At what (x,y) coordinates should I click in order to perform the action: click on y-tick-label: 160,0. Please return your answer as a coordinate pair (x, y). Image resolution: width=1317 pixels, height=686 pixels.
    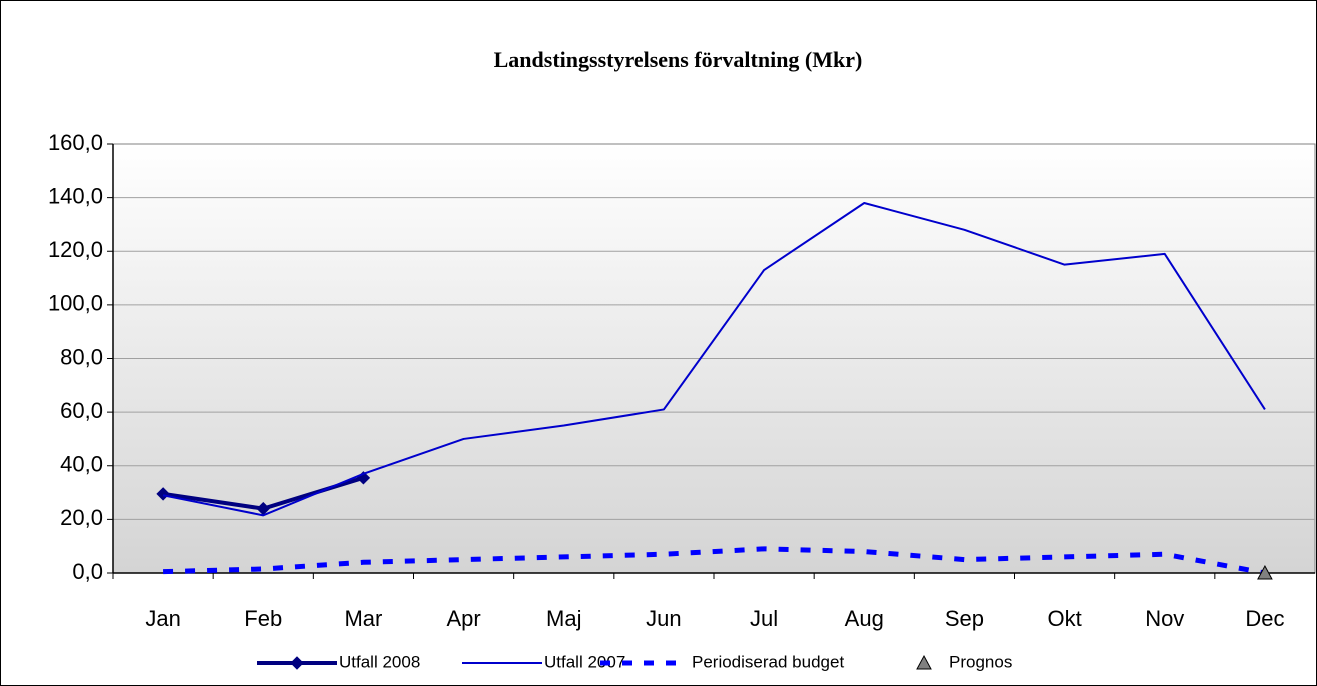
    Looking at the image, I should click on (75, 142).